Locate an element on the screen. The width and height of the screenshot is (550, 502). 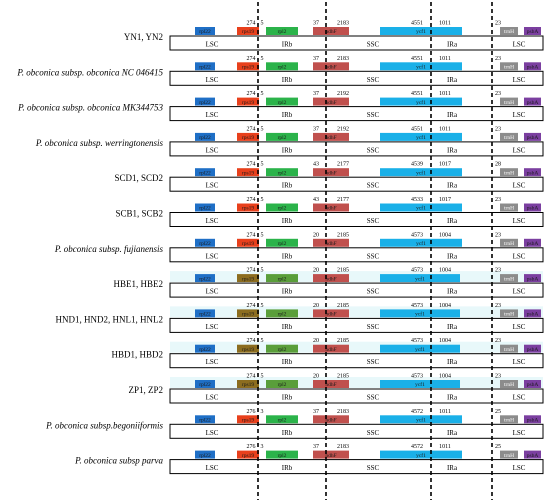
distance-ssc-ira-b: 1017 is located at coordinates (445, 165).